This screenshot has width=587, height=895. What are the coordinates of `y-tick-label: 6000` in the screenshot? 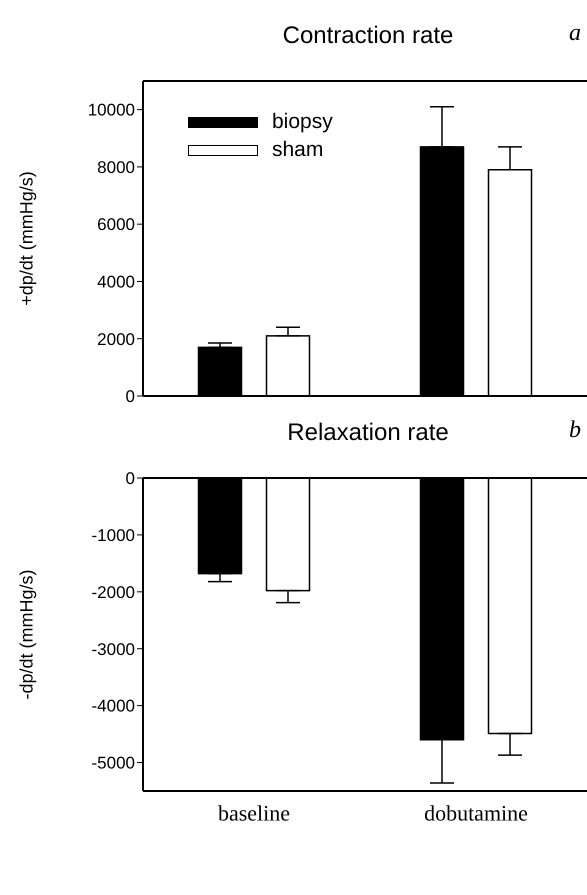 It's located at (116, 224).